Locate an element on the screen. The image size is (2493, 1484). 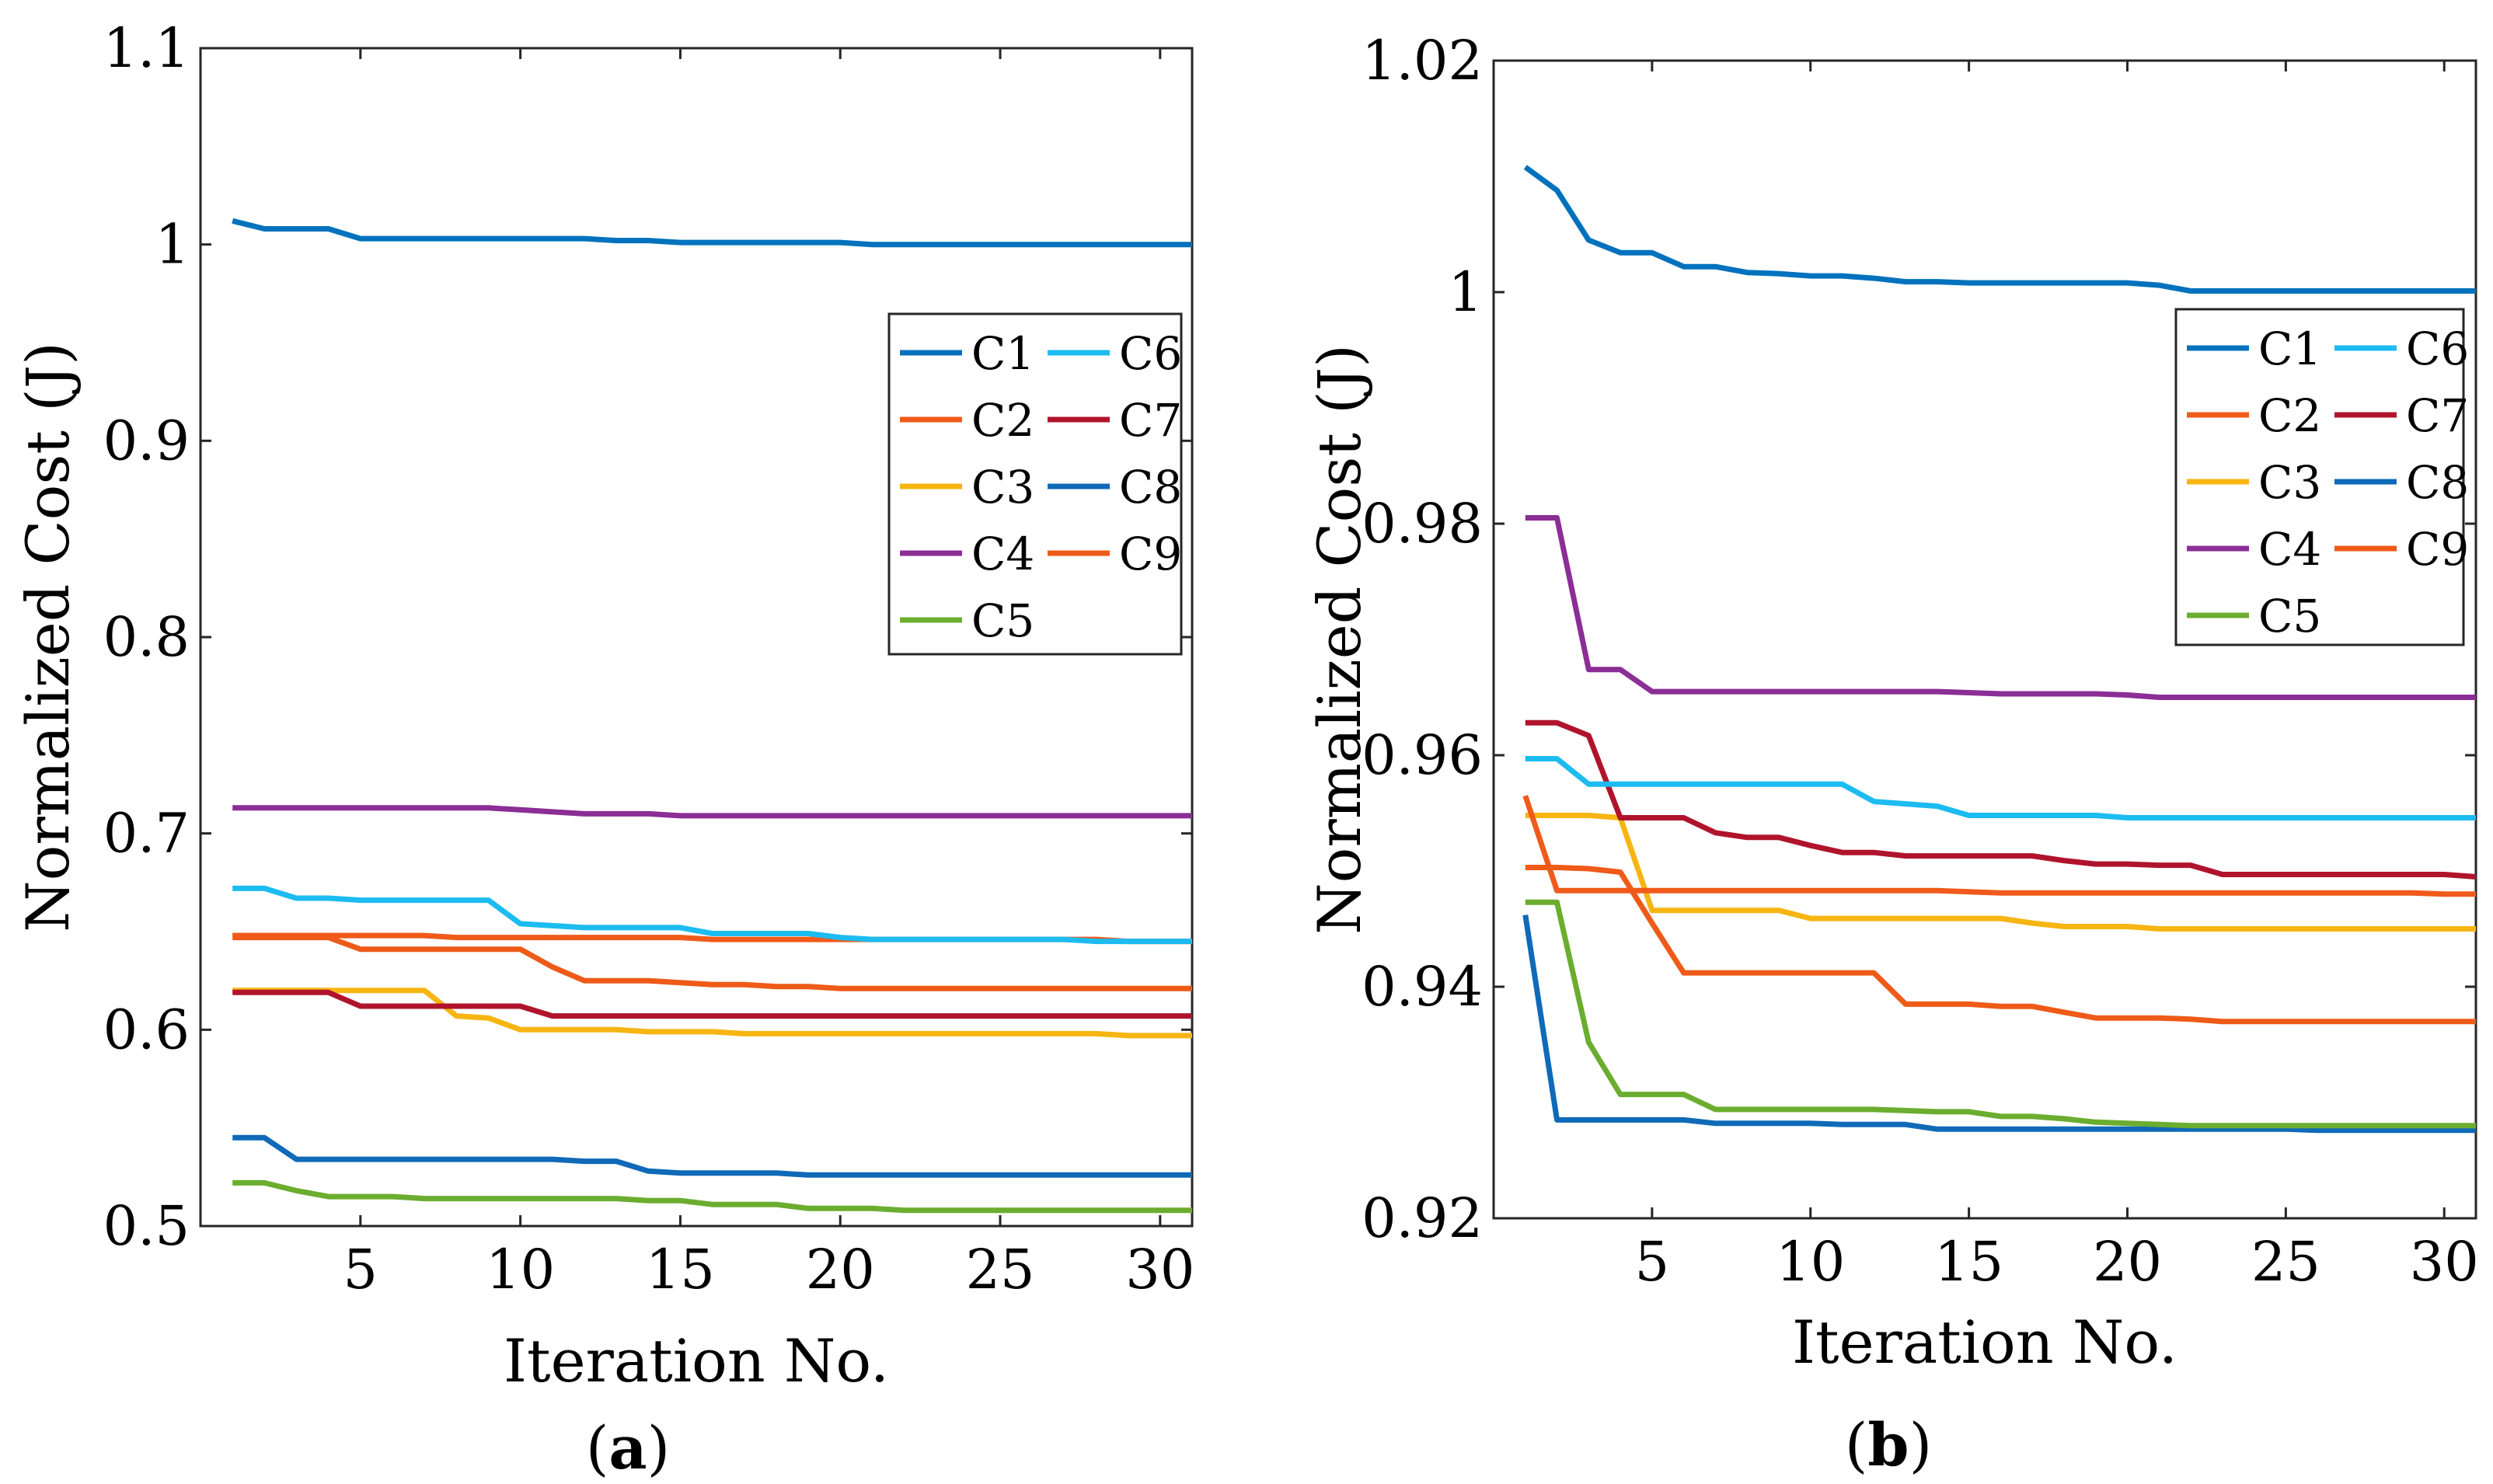
y-tick-label: 0.94 is located at coordinates (1422, 987).